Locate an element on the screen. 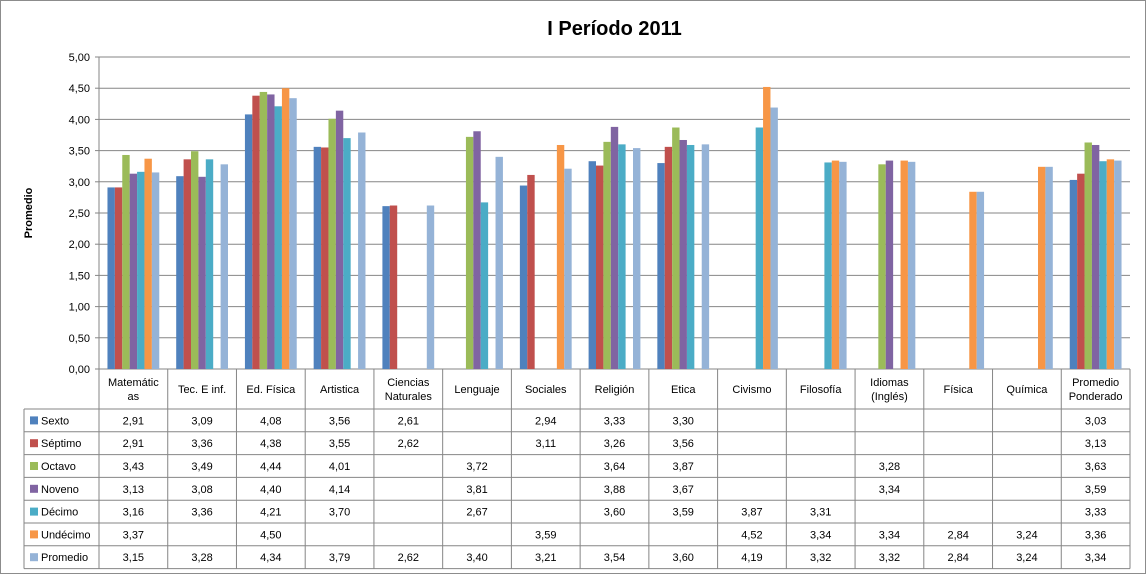 This screenshot has height=574, width=1146. legend-key-d-cimo is located at coordinates (34, 511).